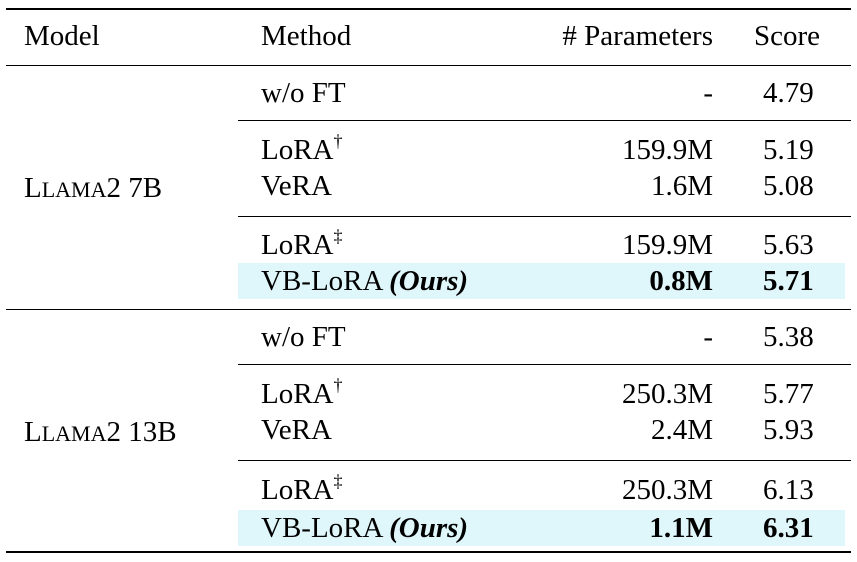 This screenshot has width=857, height=562. Describe the element at coordinates (788, 281) in the screenshot. I see `score-cell-best: 5.71` at that location.